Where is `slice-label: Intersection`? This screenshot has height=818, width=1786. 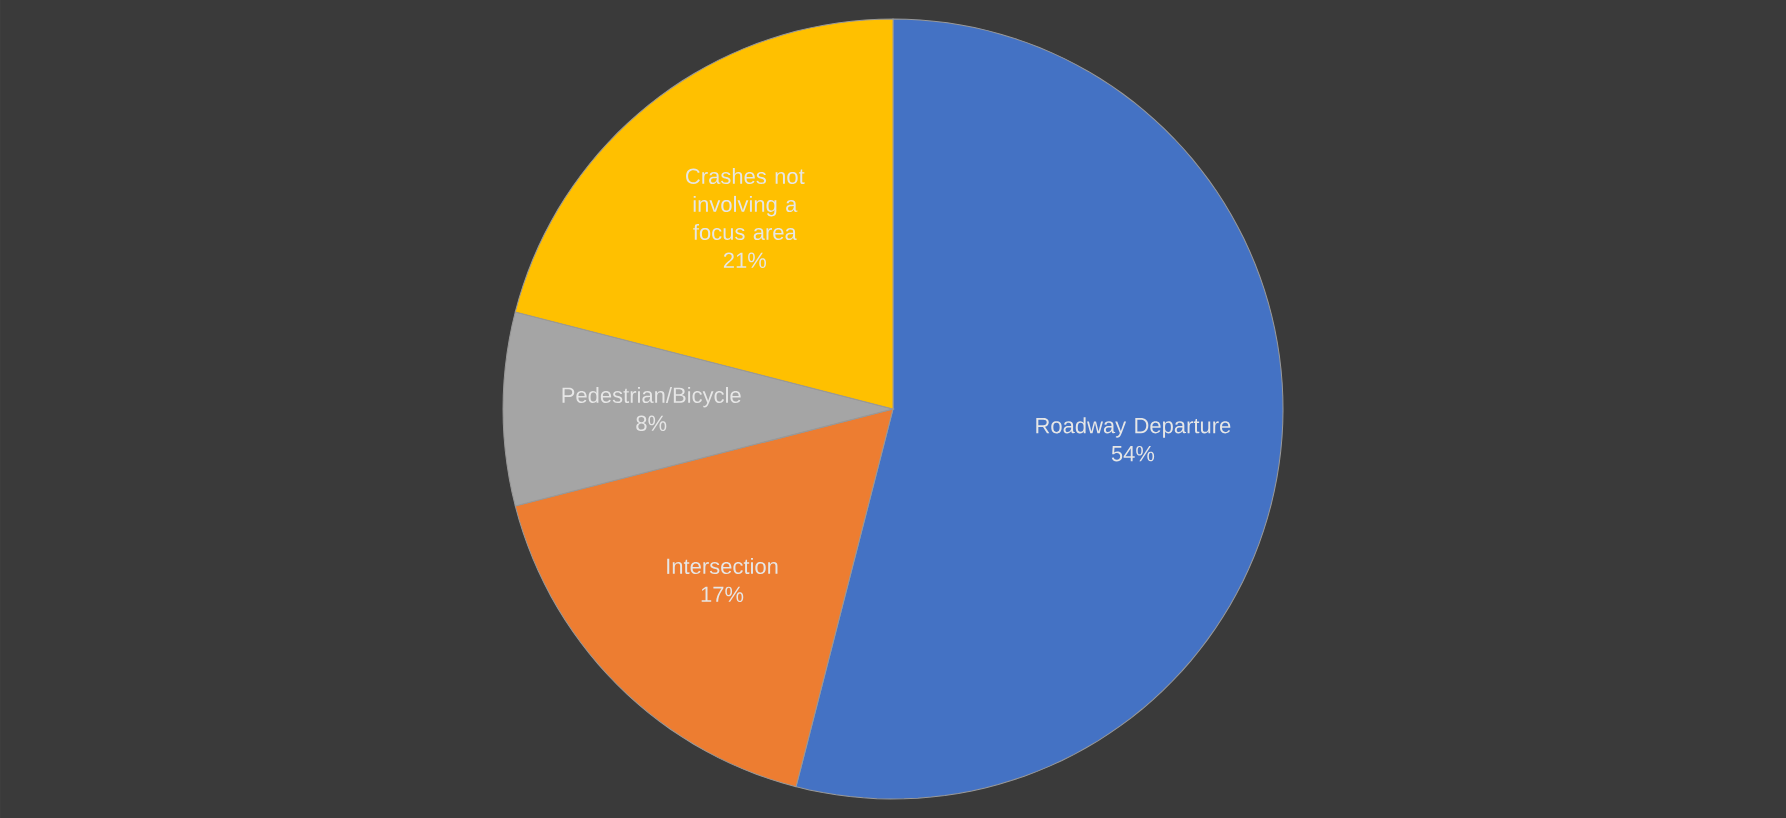
slice-label: Intersection is located at coordinates (722, 566).